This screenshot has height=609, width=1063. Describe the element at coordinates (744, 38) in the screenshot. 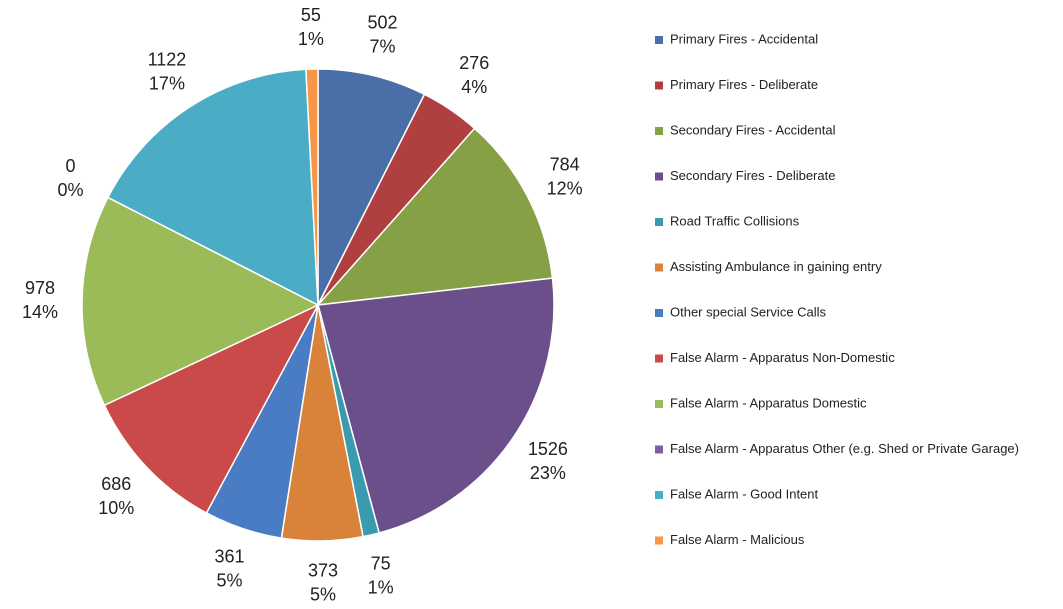

I see `legend-label: Primary Fires - Accidental` at that location.